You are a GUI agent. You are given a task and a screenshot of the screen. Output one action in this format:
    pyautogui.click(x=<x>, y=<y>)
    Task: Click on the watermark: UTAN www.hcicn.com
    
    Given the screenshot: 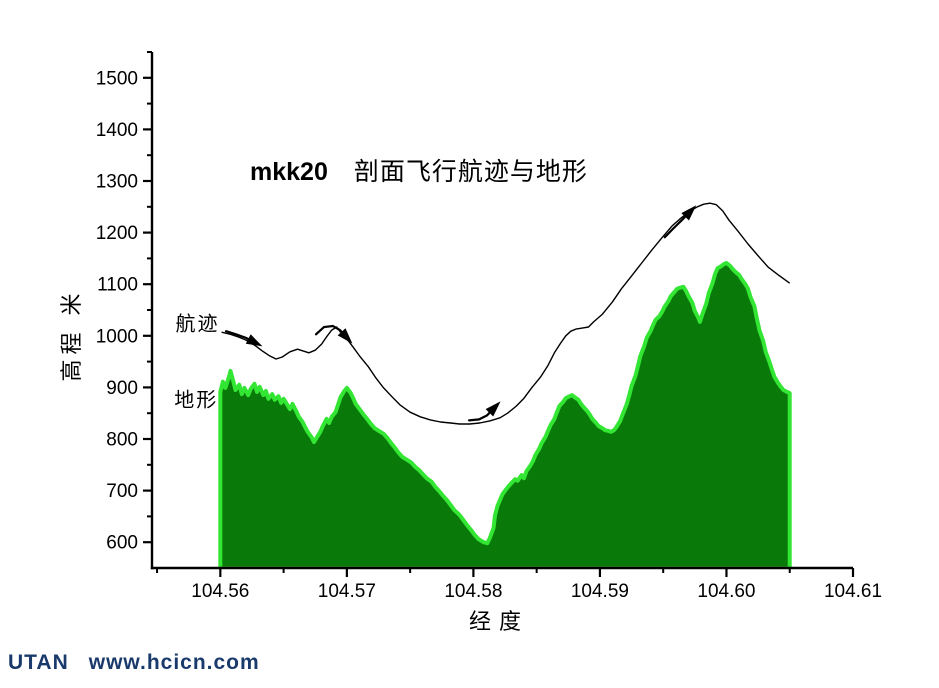 What is the action you would take?
    pyautogui.click(x=144, y=663)
    